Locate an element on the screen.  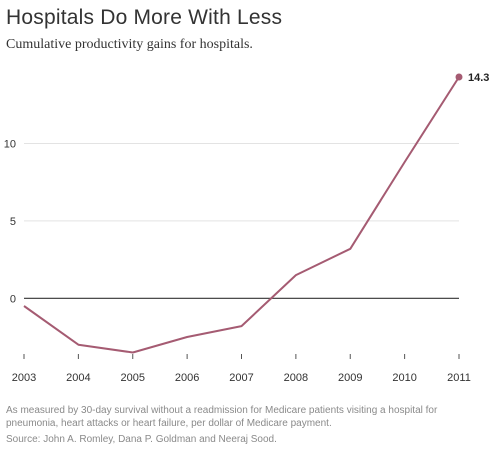
x-tick-label: 2007 is located at coordinates (241, 378).